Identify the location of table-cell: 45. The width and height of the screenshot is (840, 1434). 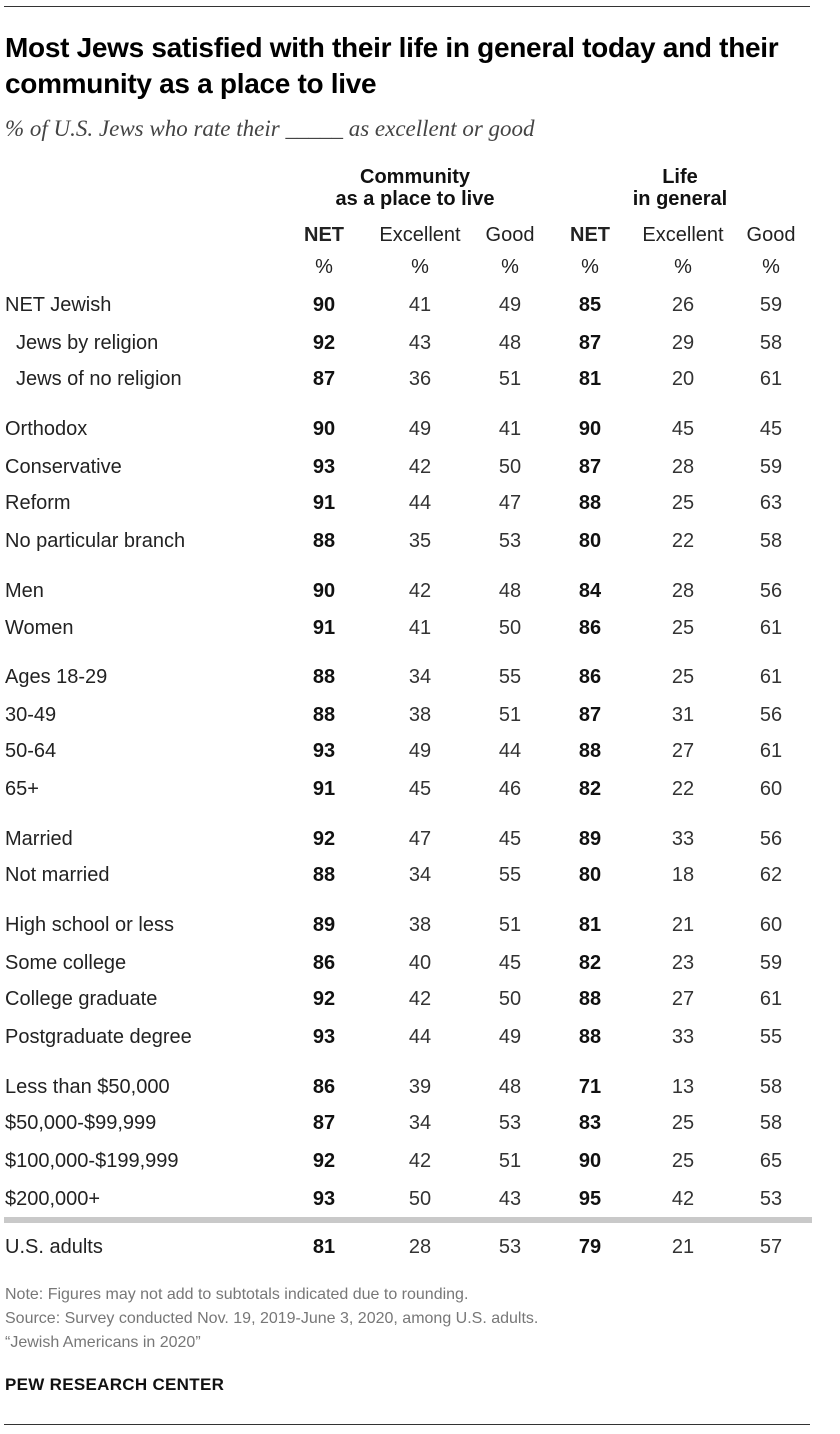
(420, 789).